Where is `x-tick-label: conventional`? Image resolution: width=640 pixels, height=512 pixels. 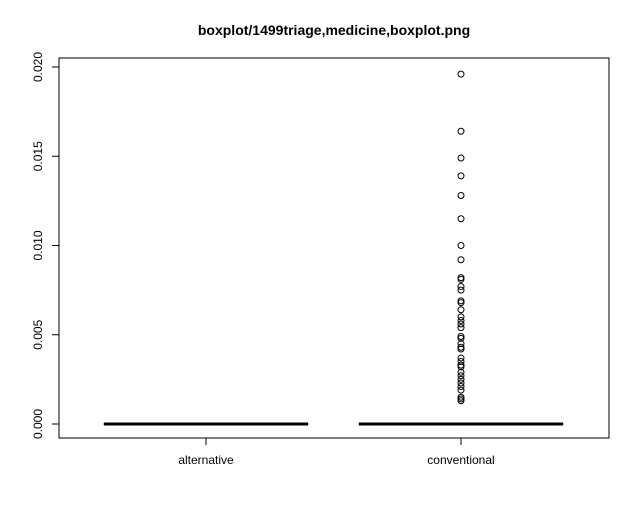
x-tick-label: conventional is located at coordinates (460, 460).